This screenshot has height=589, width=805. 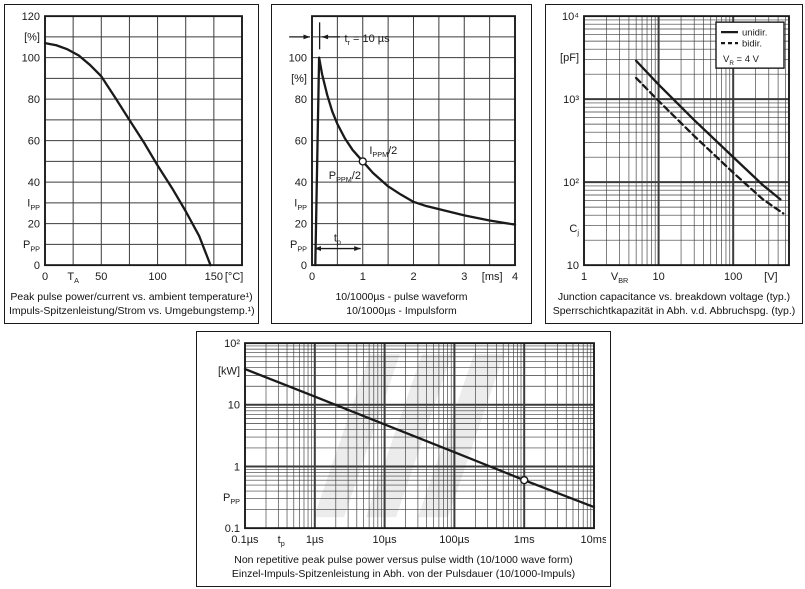 What do you see at coordinates (515, 277) in the screenshot?
I see `svg-text: 4` at bounding box center [515, 277].